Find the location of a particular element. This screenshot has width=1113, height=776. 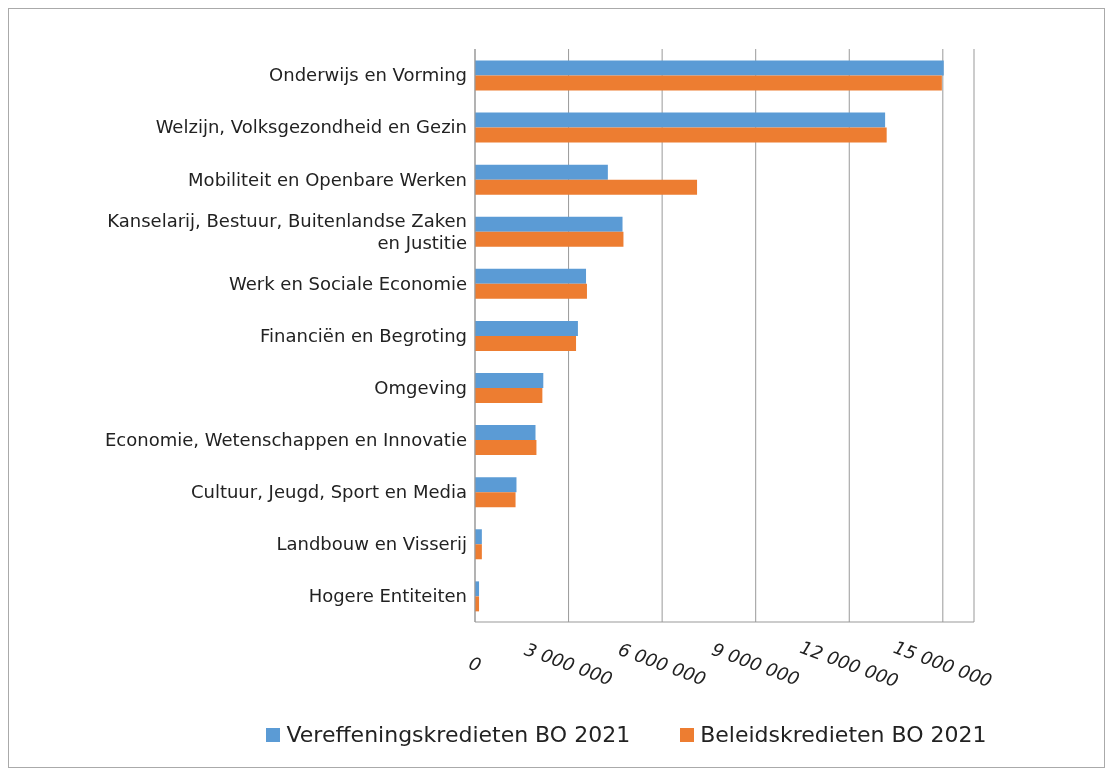

y-tick-label: Mobiliteit en Openbare Werken is located at coordinates (327, 179).